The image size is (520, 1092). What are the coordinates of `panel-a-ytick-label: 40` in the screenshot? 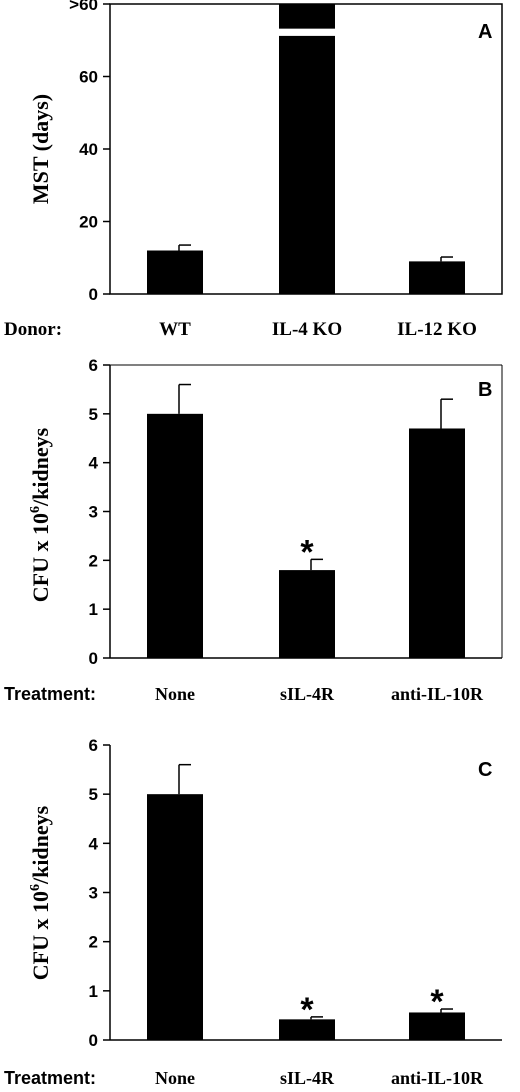 It's located at (88, 149).